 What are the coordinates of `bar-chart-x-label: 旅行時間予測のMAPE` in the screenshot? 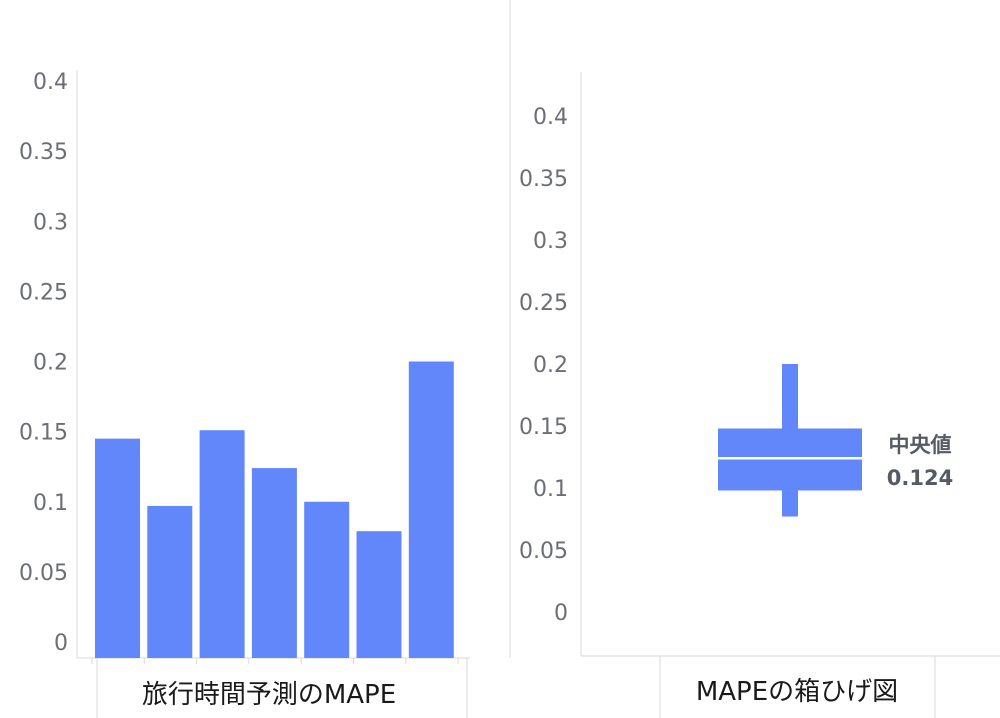 It's located at (269, 695).